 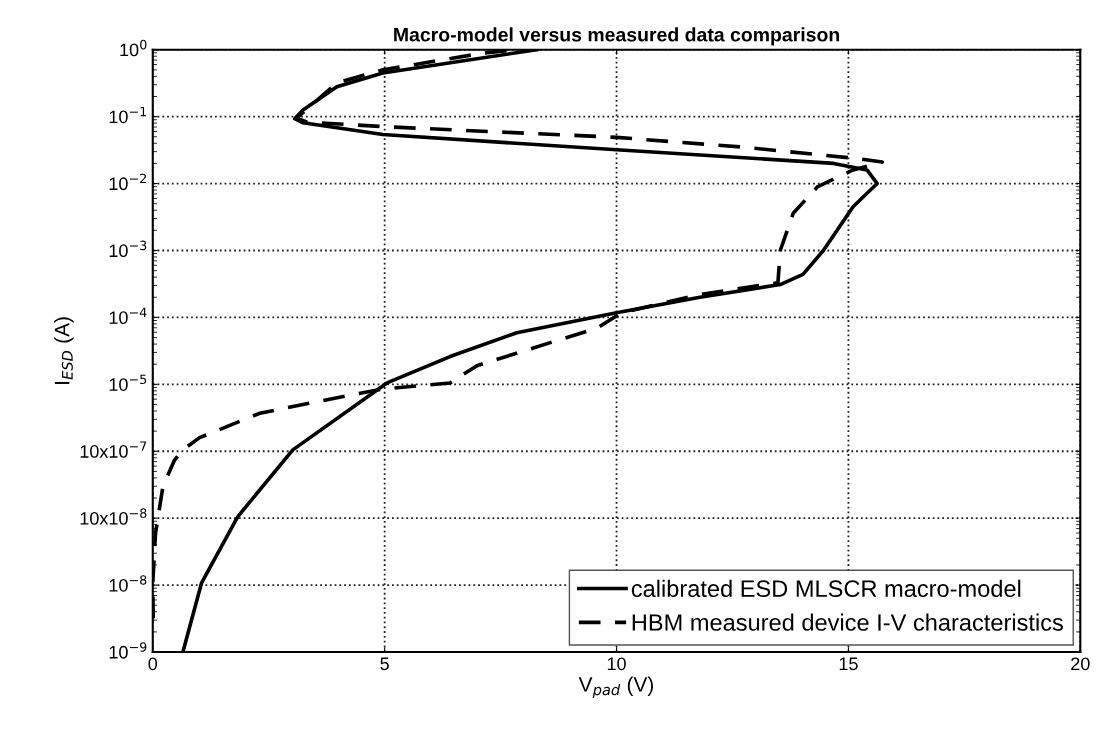 I want to click on y-tick-label: 10x10$^{−7}$, so click(x=113, y=449).